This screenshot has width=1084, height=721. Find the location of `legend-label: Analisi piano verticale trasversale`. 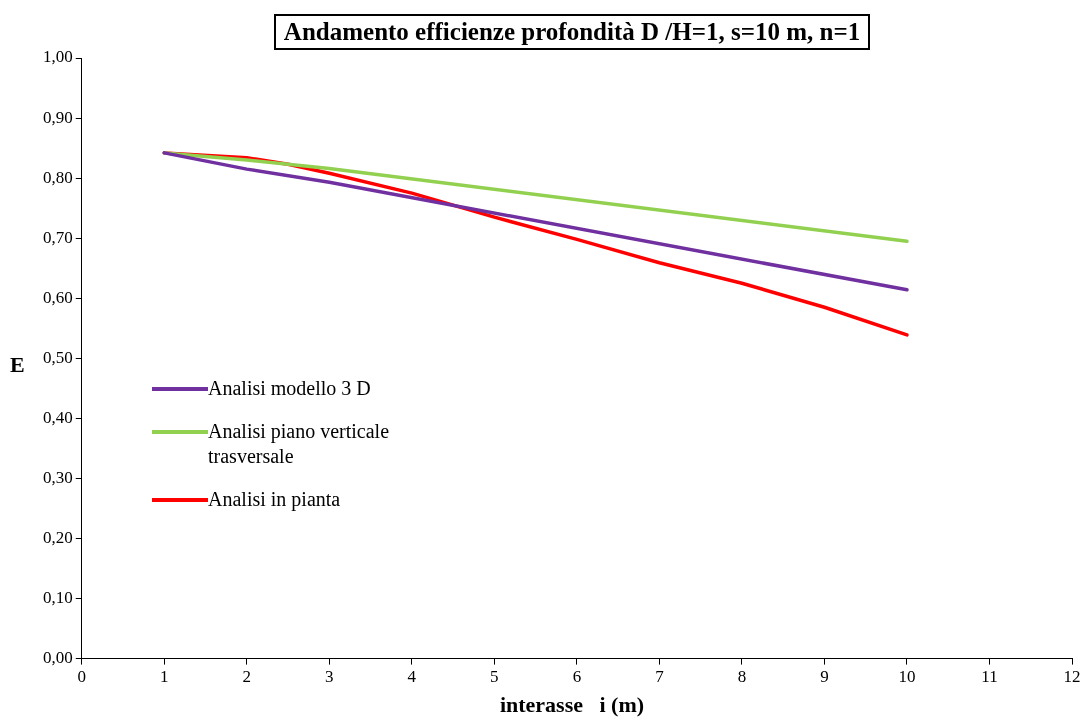

legend-label: Analisi piano verticale trasversale is located at coordinates (299, 444).